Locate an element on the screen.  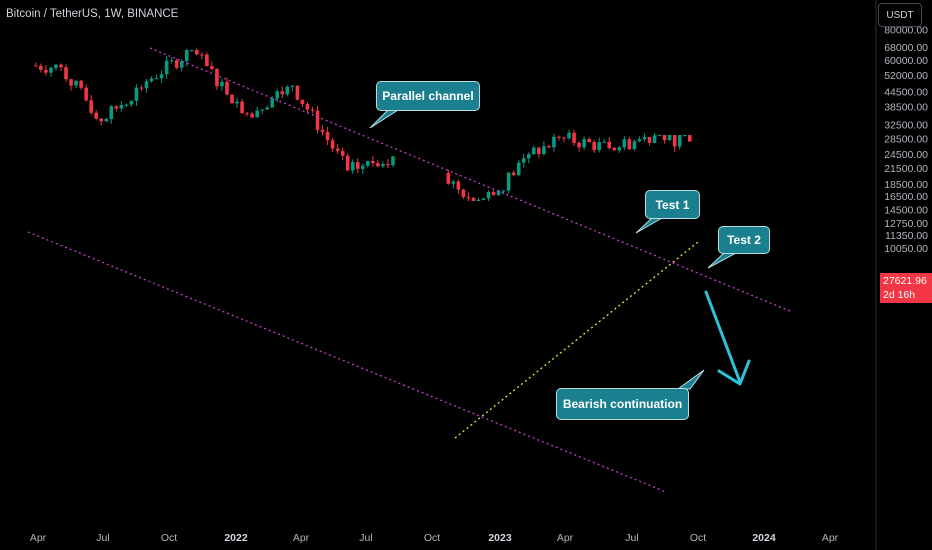
y-tick-label: 18500.00 is located at coordinates (906, 185).